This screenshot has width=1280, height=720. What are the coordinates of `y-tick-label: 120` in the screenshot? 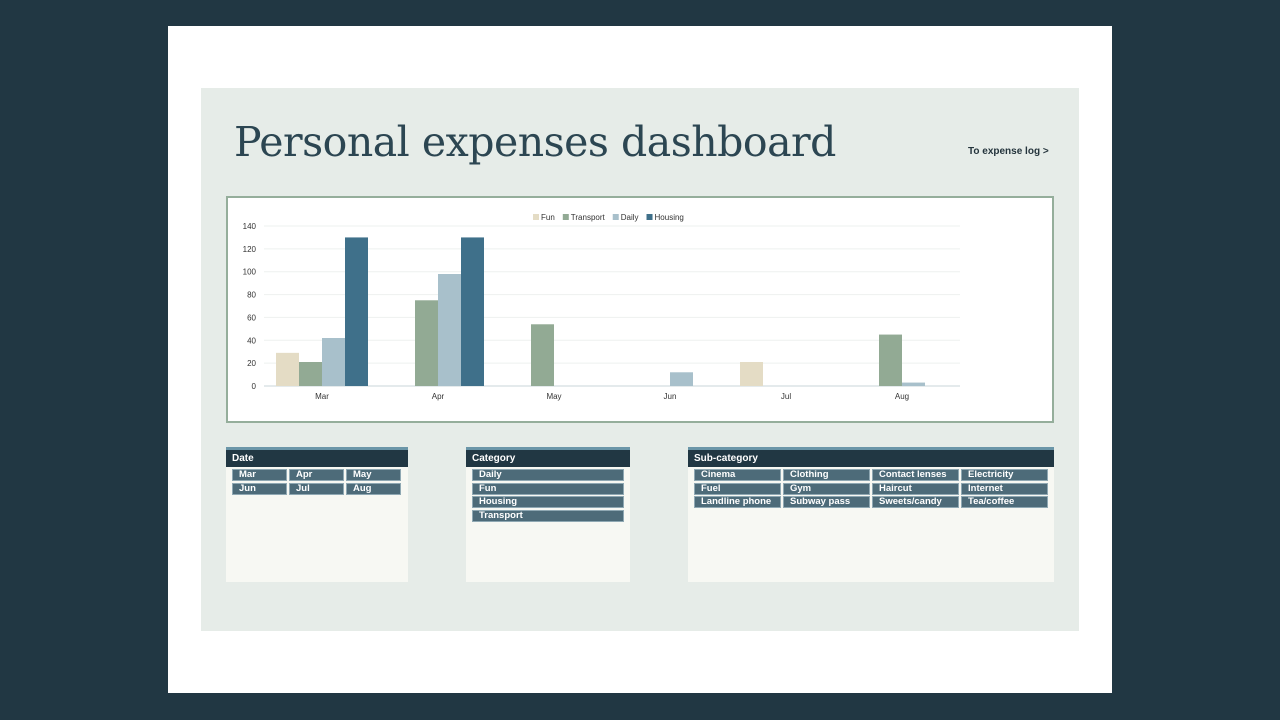 It's located at (250, 249).